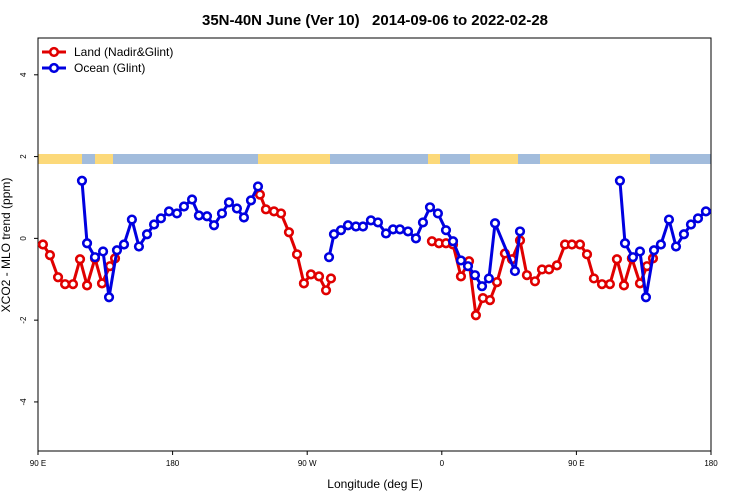  Describe the element at coordinates (307, 463) in the screenshot. I see `x-tick-label: 90 W` at that location.